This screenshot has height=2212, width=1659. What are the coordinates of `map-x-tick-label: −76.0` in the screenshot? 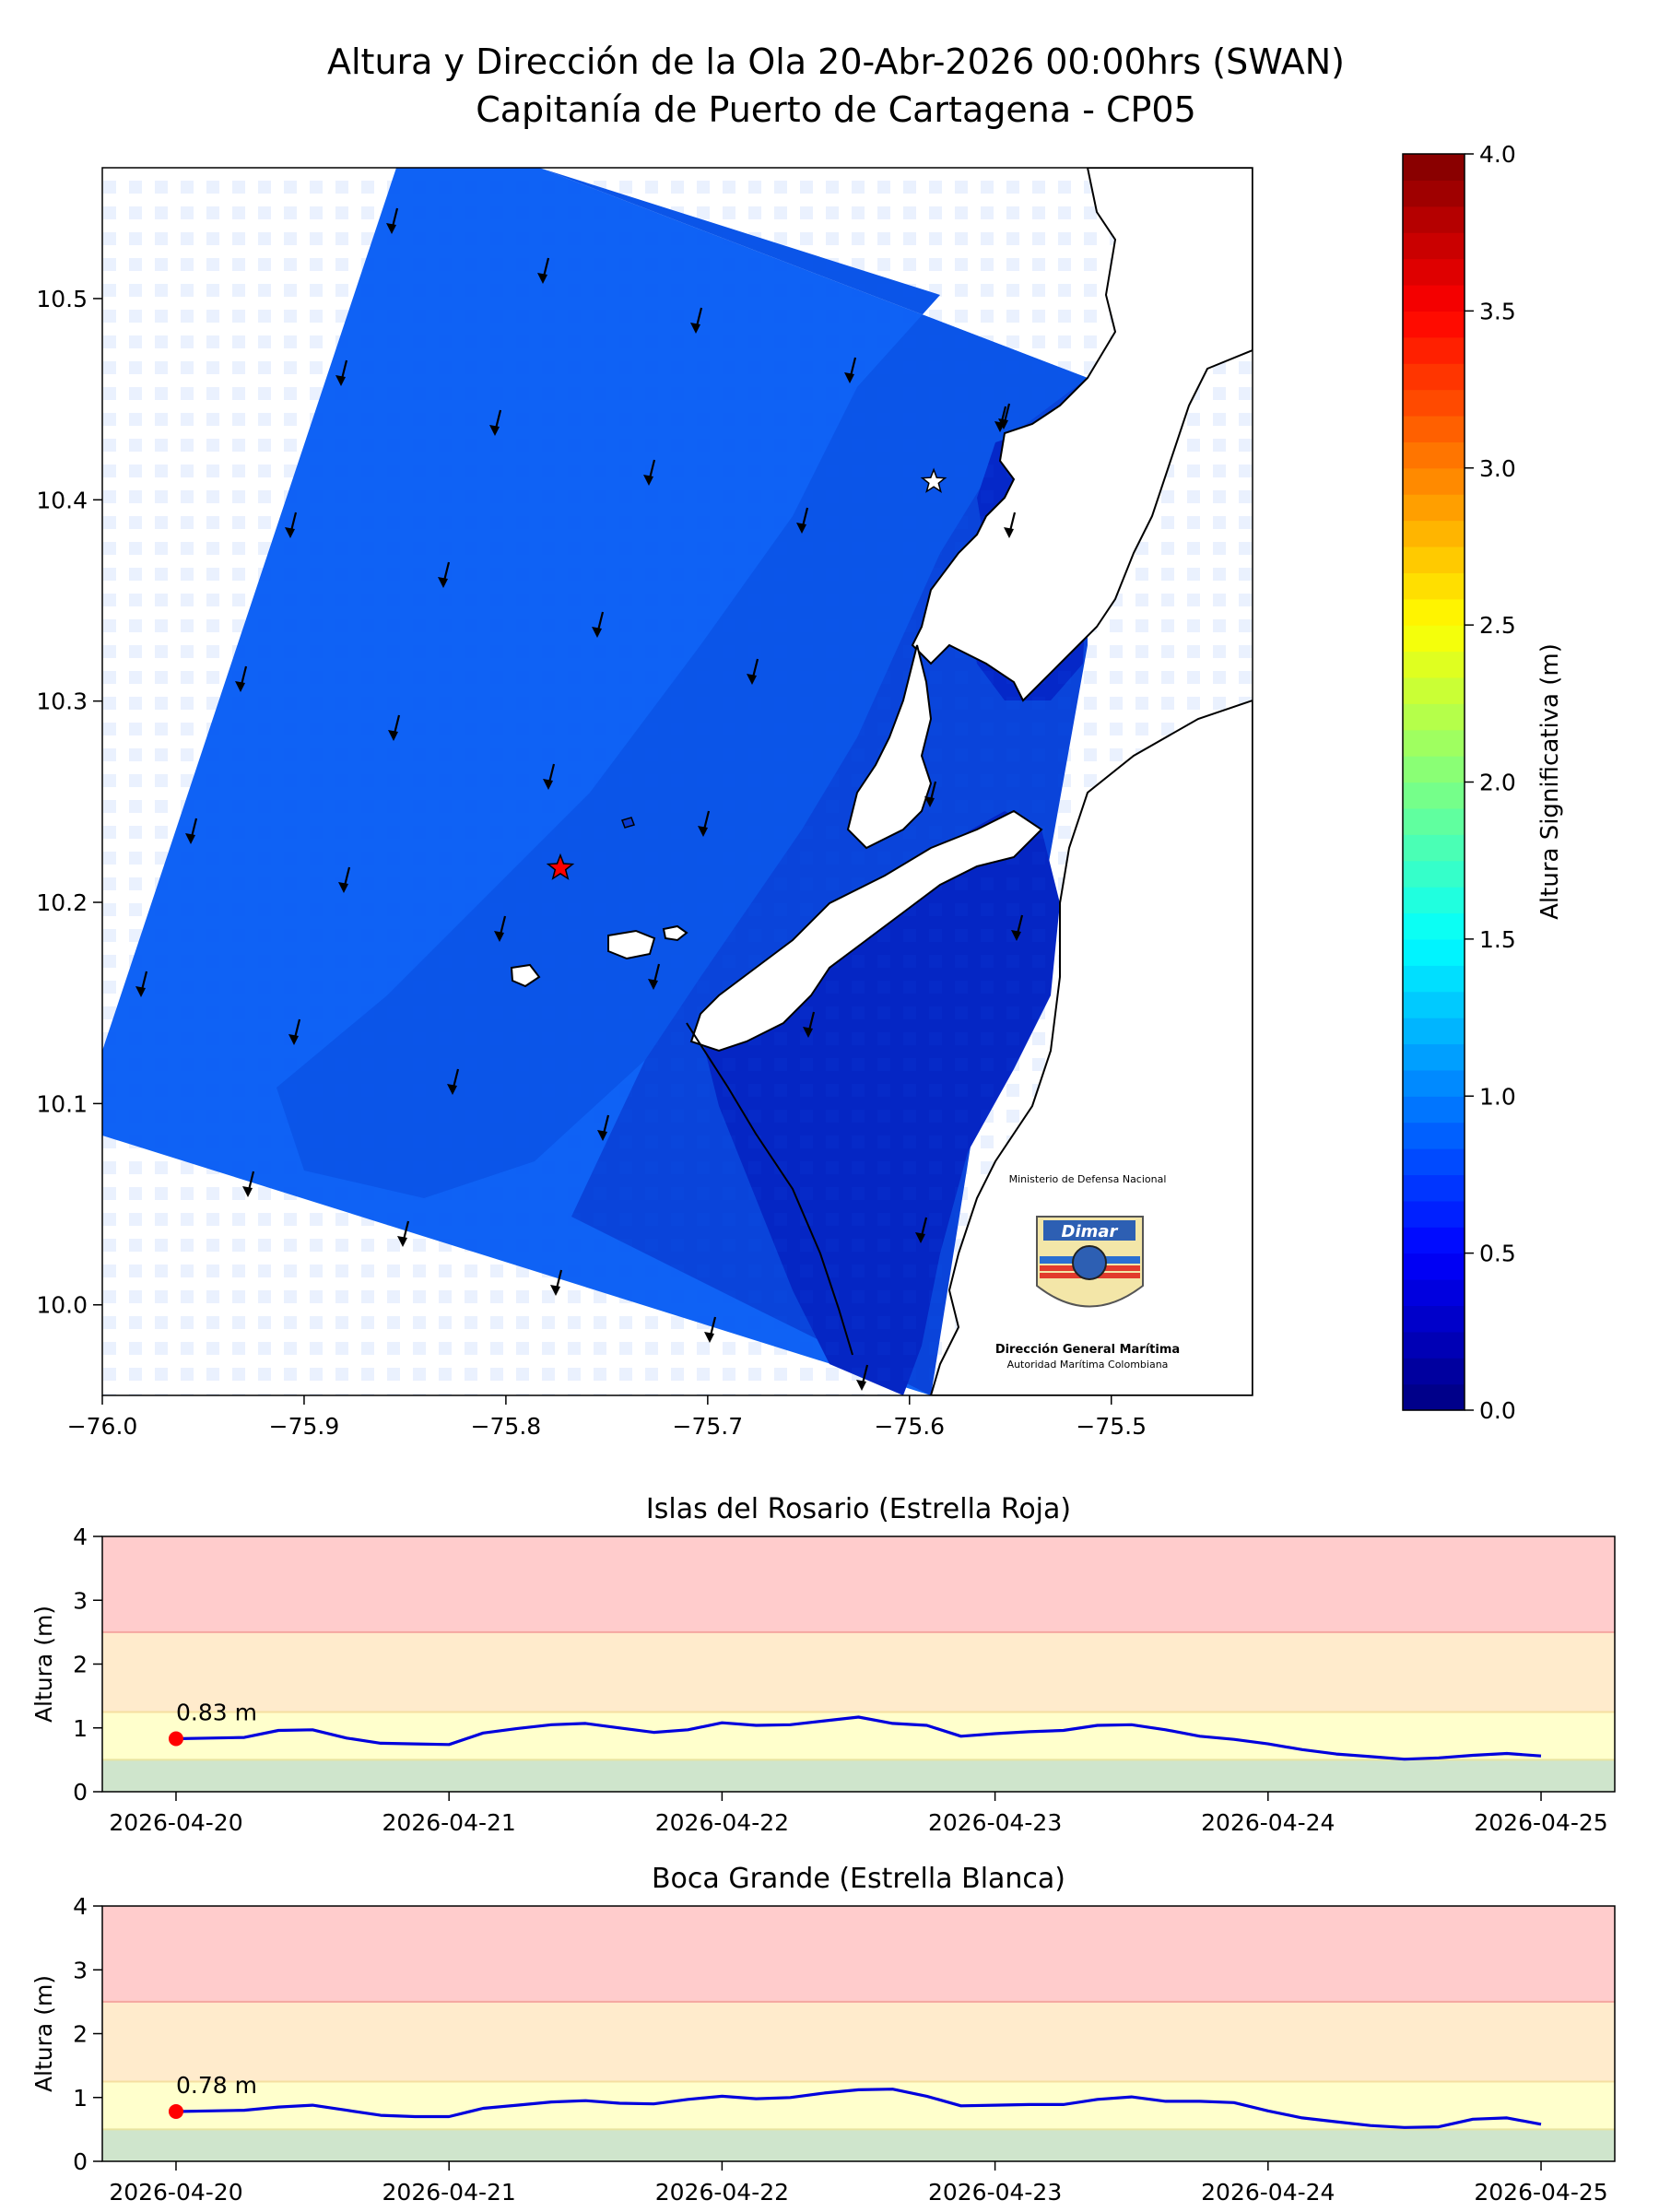 It's located at (102, 1426).